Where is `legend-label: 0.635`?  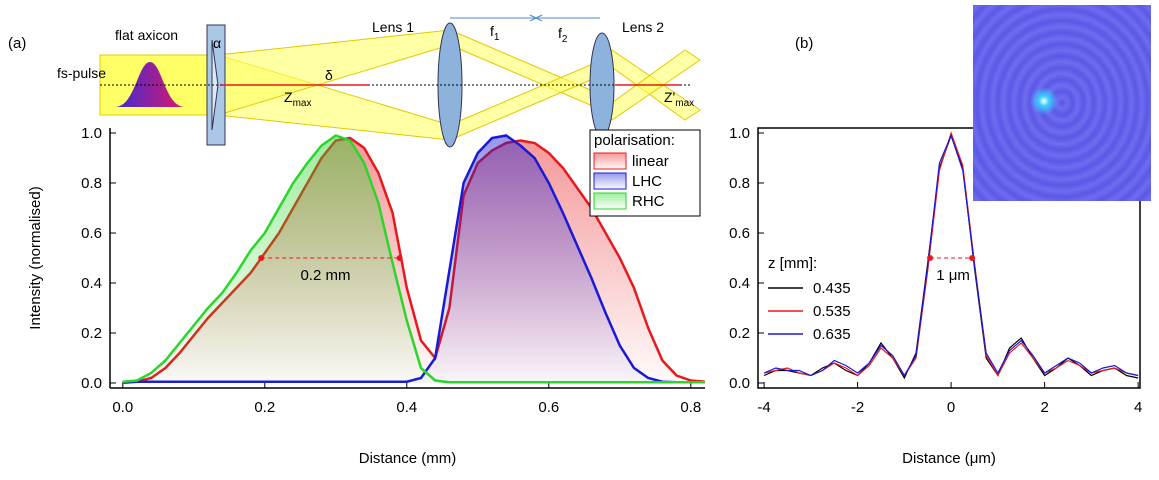
legend-label: 0.635 is located at coordinates (832, 334).